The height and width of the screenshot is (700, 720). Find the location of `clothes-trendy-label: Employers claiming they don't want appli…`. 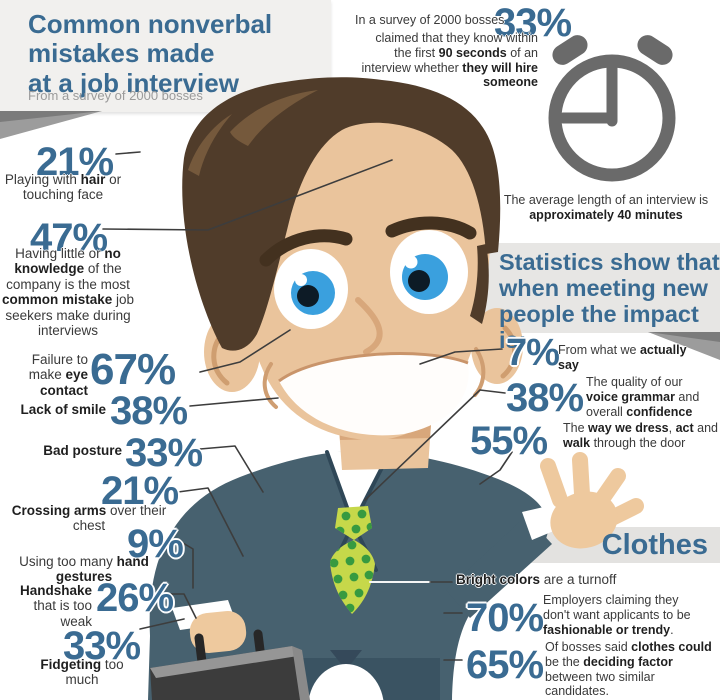

clothes-trendy-label: Employers claiming they don't want appli… is located at coordinates (617, 615).